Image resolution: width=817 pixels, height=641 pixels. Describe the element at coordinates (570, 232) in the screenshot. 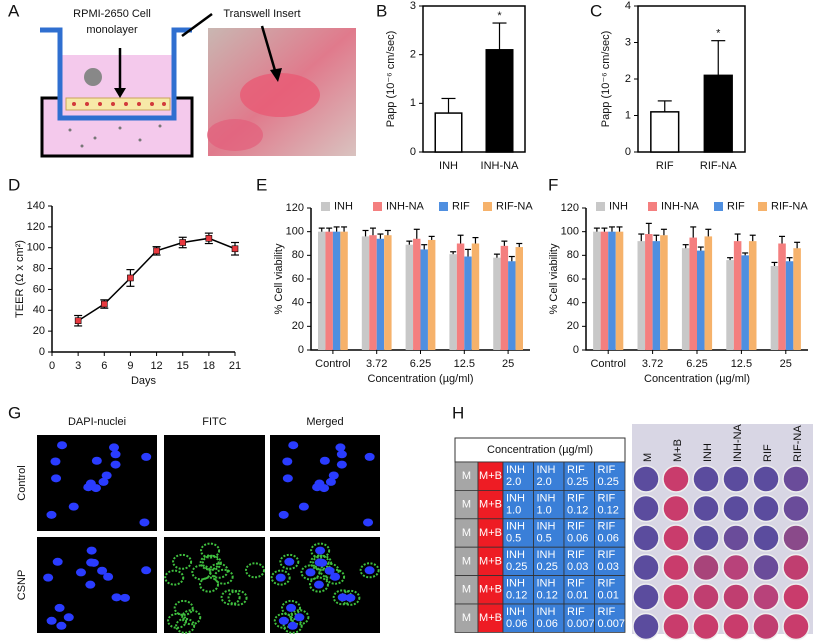

I see `y-tick-label: 100` at that location.